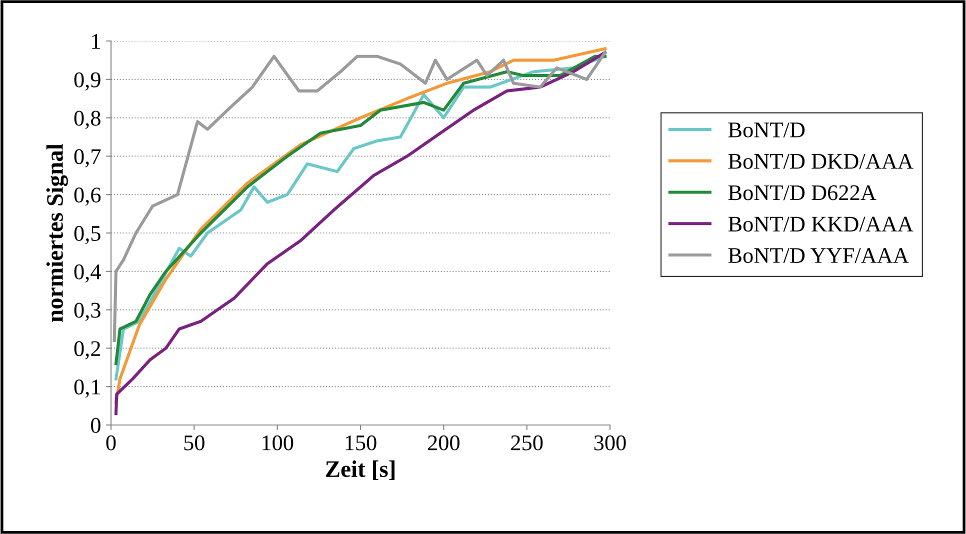 Image resolution: width=966 pixels, height=534 pixels. What do you see at coordinates (95, 425) in the screenshot?
I see `y-tick-label: 0` at bounding box center [95, 425].